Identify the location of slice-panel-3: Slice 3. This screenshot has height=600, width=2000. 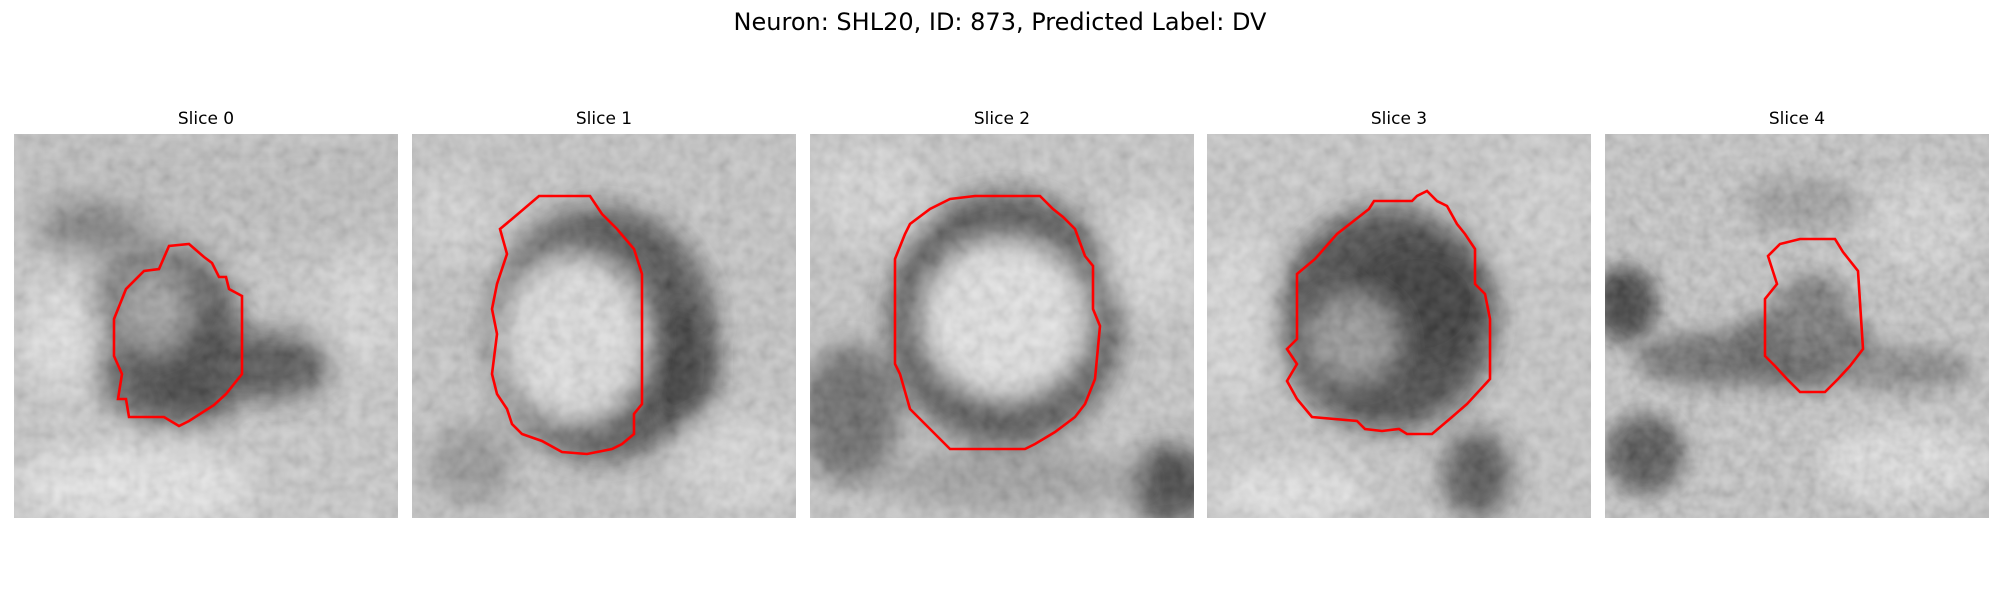
(1399, 313).